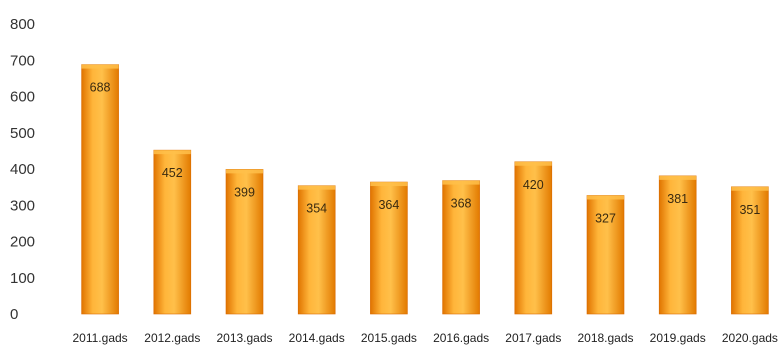 Image resolution: width=782 pixels, height=352 pixels. I want to click on x-tick-label: 2013.gads, so click(244, 338).